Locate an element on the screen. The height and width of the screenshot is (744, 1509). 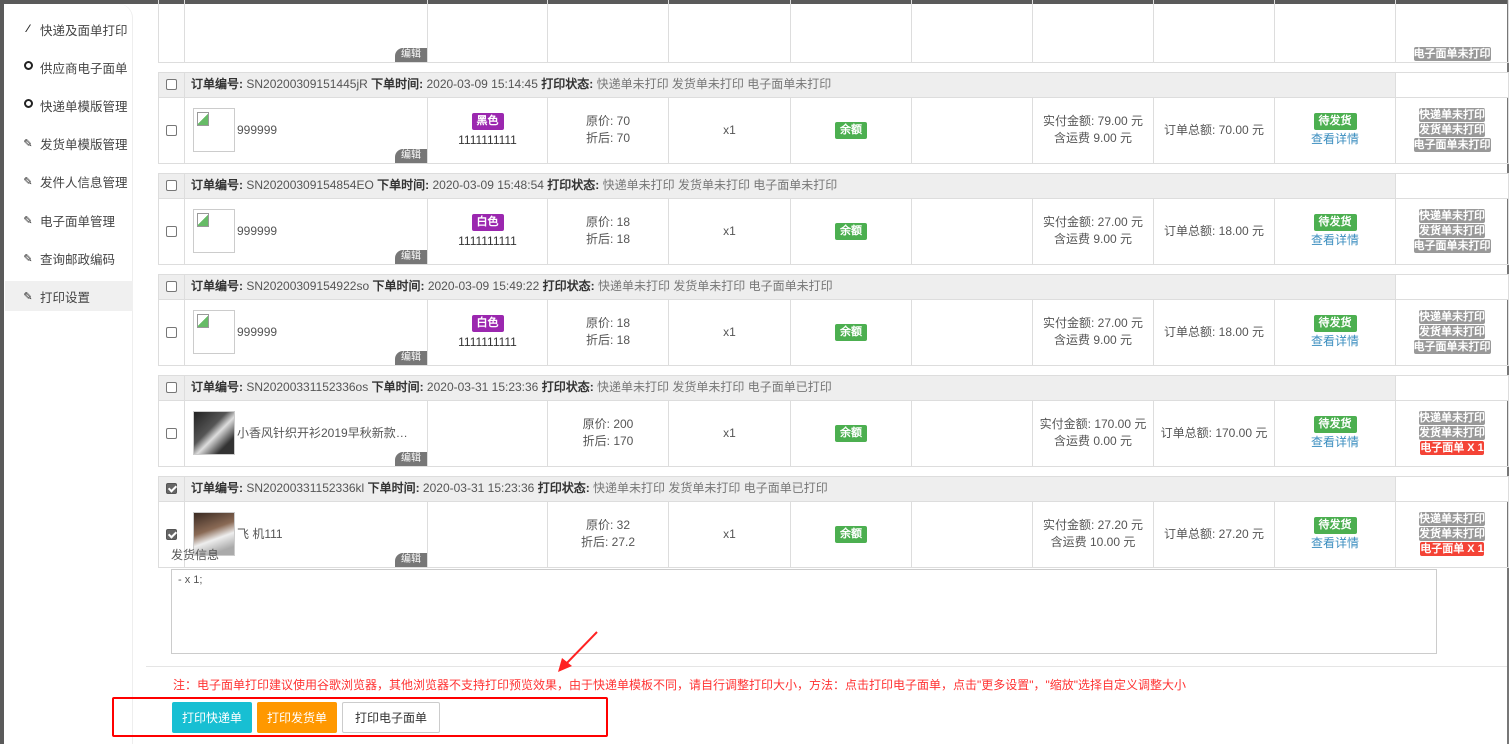
shipping-fee: 0.00 is located at coordinates (1105, 441).